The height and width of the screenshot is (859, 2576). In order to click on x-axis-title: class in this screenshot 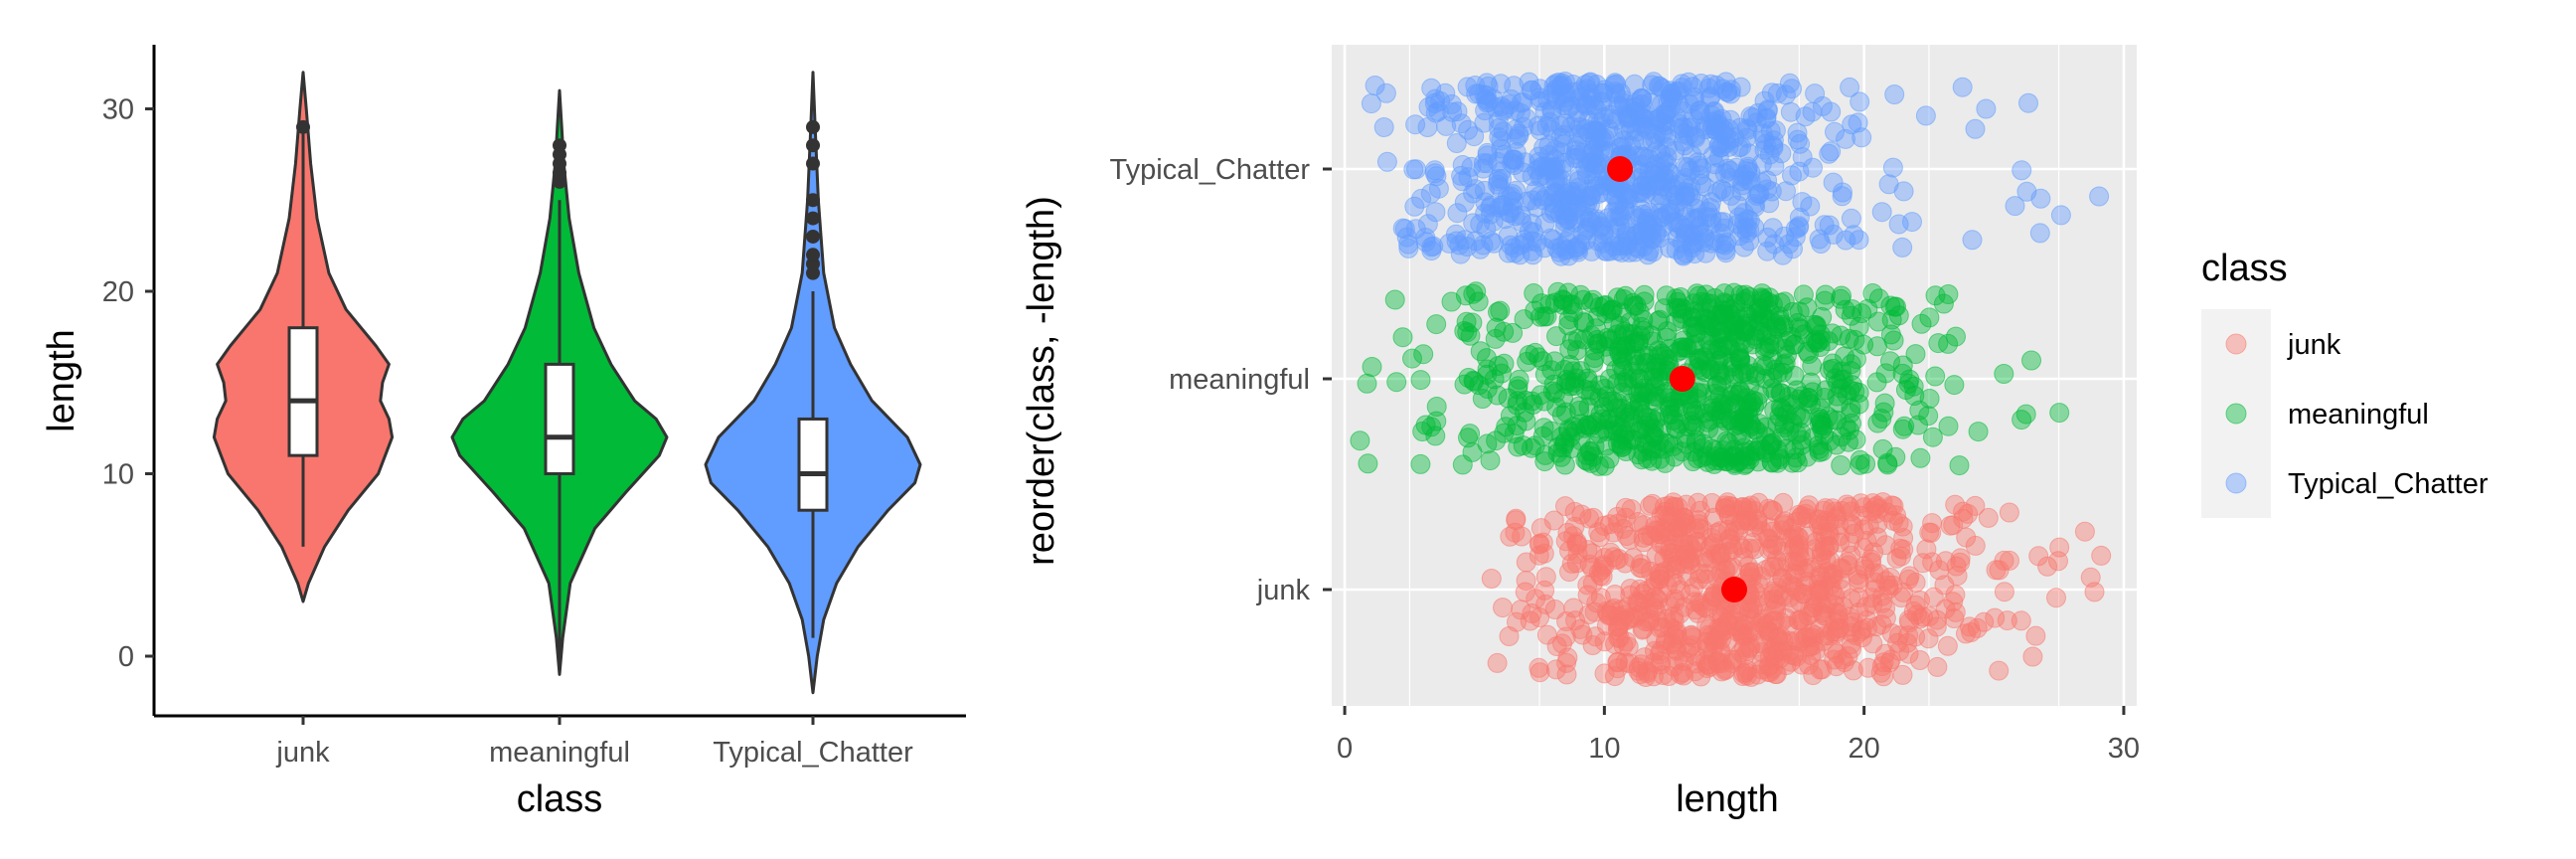, I will do `click(560, 799)`.